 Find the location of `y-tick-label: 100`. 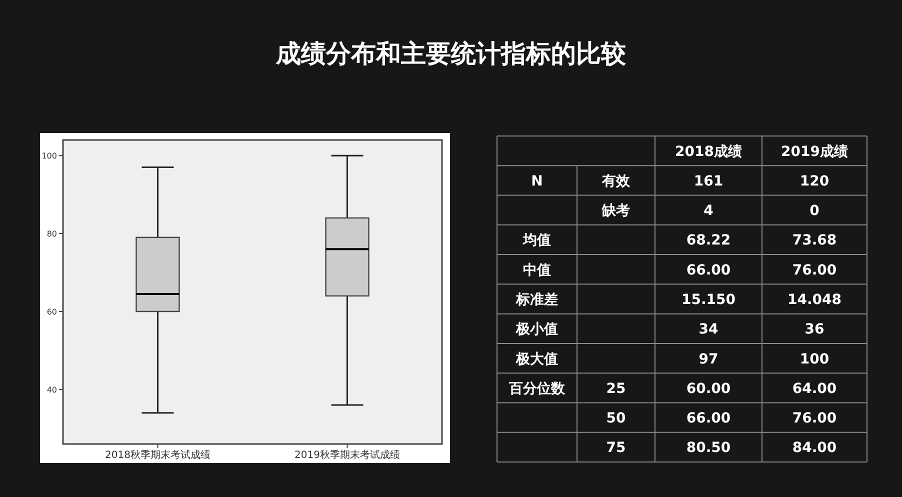

y-tick-label: 100 is located at coordinates (49, 156).